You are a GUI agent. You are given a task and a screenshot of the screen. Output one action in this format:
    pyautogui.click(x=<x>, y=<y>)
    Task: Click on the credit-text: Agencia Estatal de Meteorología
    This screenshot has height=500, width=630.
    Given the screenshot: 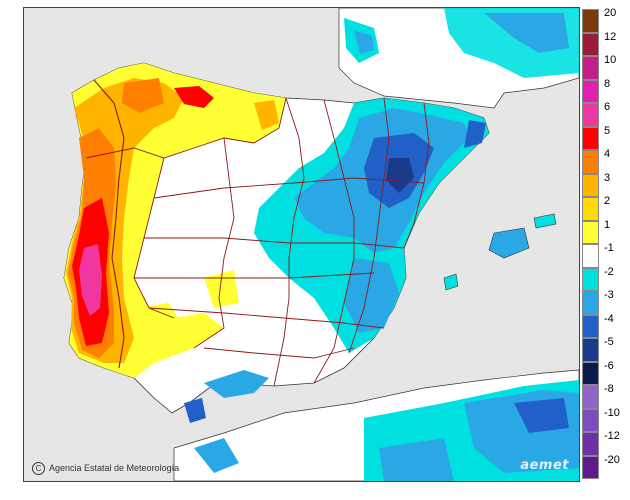 What is the action you would take?
    pyautogui.click(x=114, y=467)
    